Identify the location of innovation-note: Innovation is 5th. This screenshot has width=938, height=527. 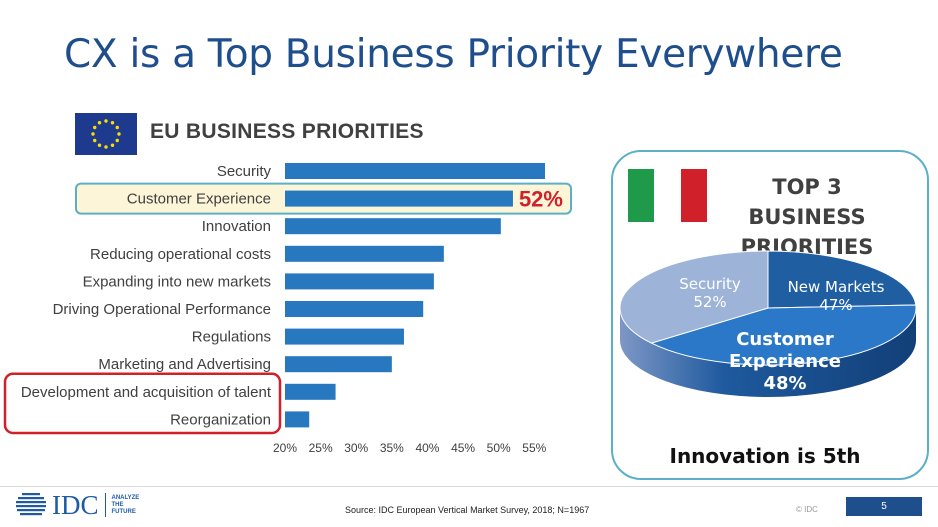
(765, 456).